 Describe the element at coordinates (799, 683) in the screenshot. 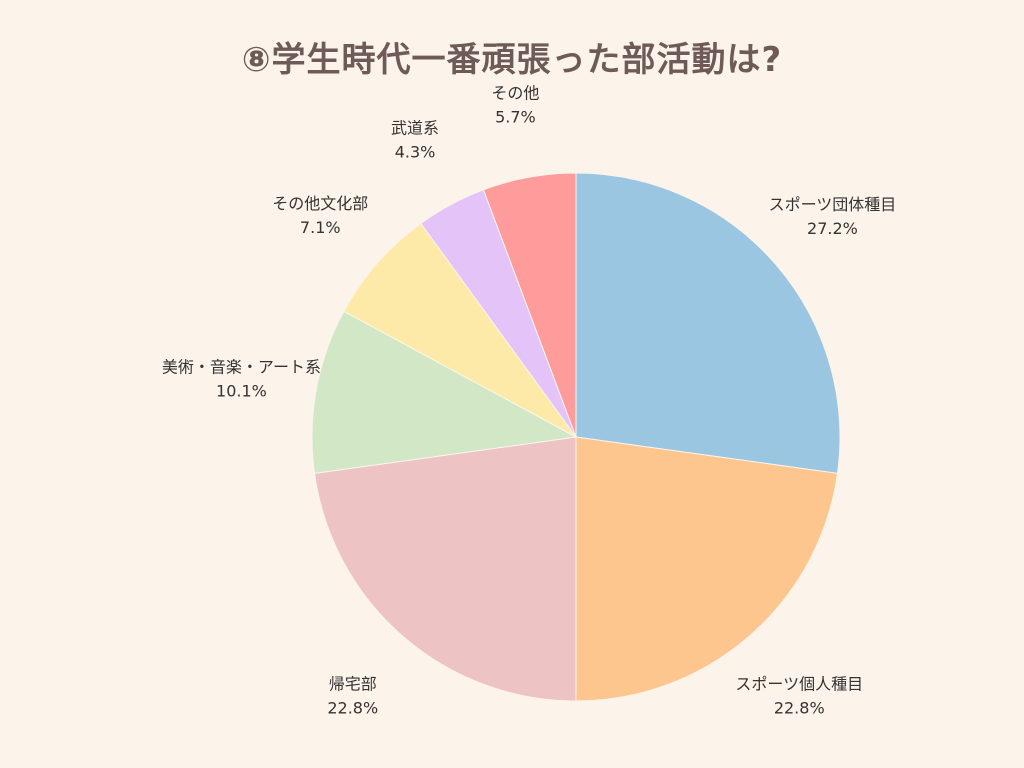

I see `slice-category-label: スポーツ個人種目` at that location.